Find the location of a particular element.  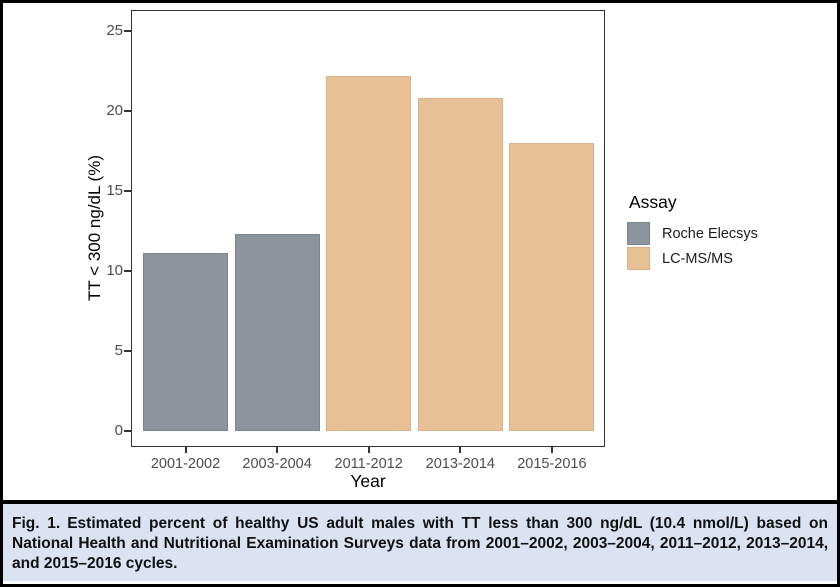

y-tick-label: 20 is located at coordinates (114, 110).